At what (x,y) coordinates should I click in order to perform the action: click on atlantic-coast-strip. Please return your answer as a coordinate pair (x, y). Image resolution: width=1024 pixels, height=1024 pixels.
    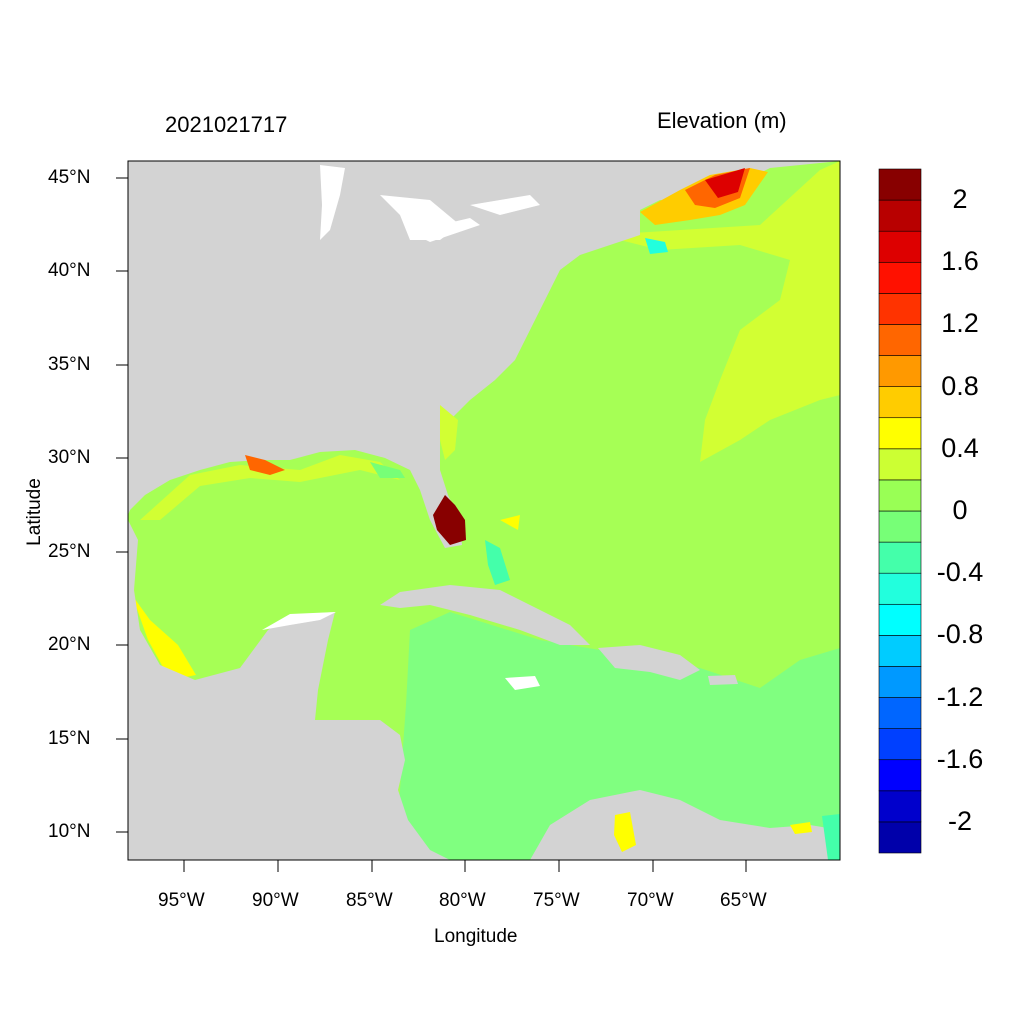
    Looking at the image, I should click on (449, 432).